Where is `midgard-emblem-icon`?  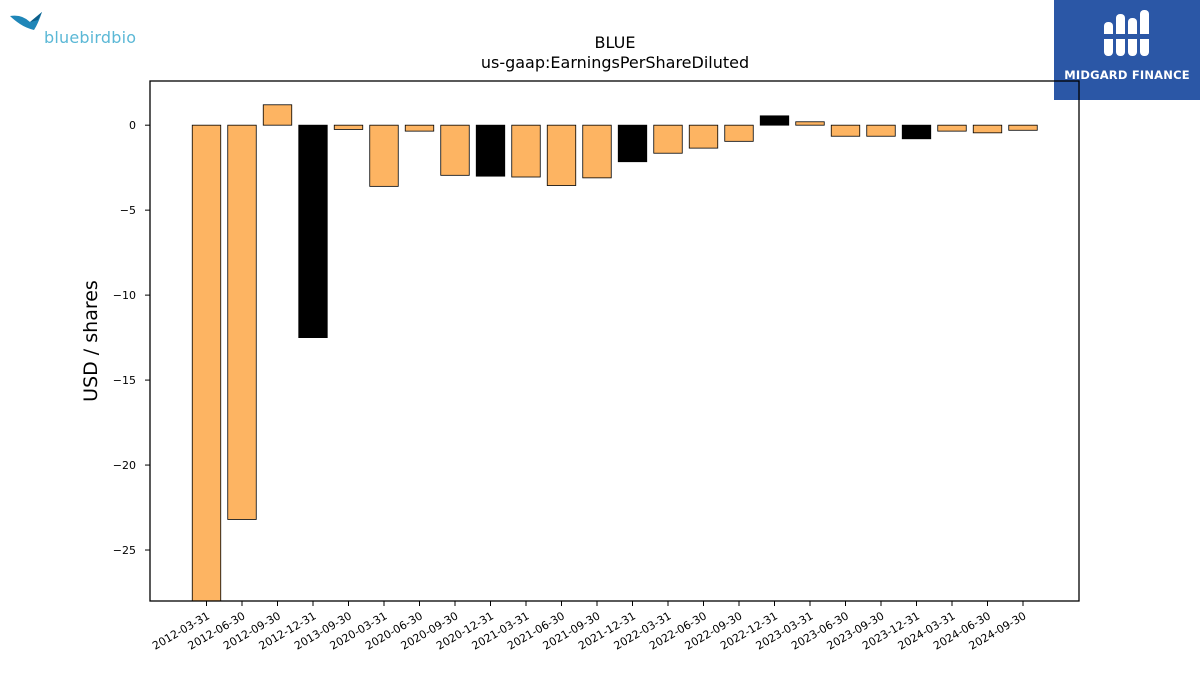 midgard-emblem-icon is located at coordinates (1126, 33).